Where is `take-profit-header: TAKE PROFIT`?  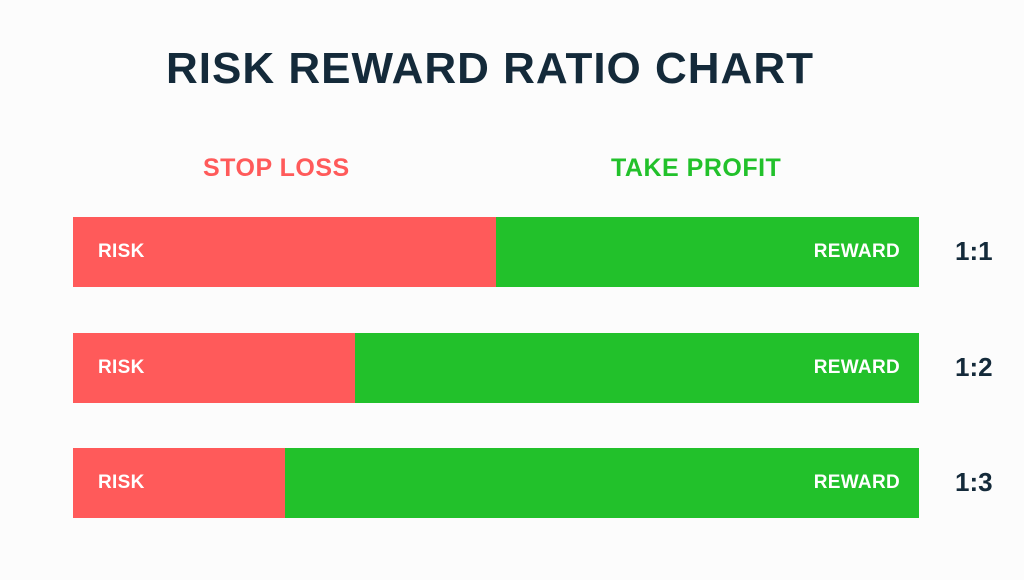 take-profit-header: TAKE PROFIT is located at coordinates (696, 168).